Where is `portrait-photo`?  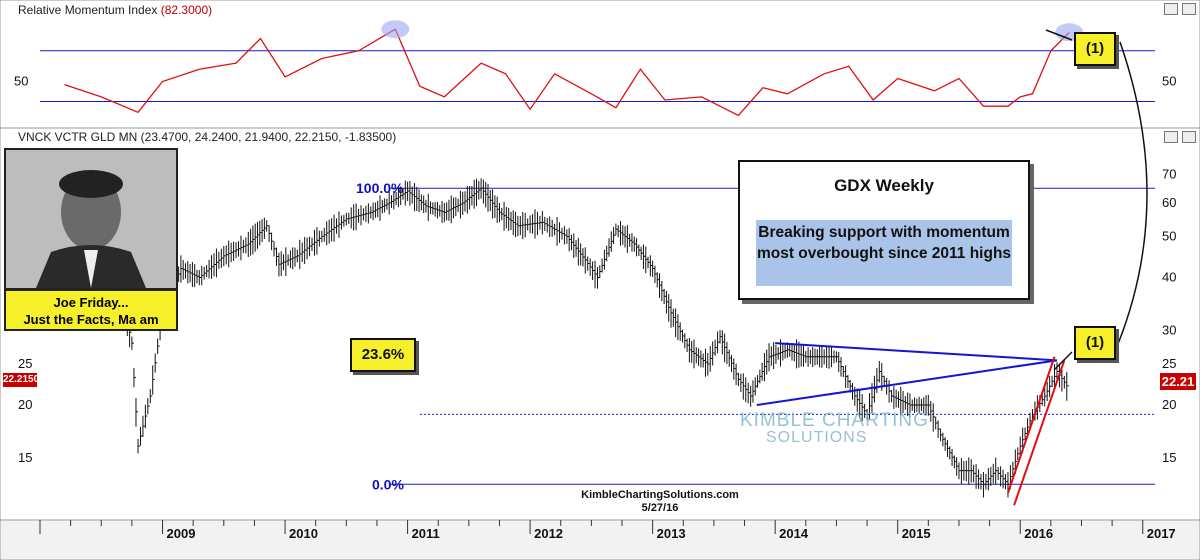 portrait-photo is located at coordinates (91, 219).